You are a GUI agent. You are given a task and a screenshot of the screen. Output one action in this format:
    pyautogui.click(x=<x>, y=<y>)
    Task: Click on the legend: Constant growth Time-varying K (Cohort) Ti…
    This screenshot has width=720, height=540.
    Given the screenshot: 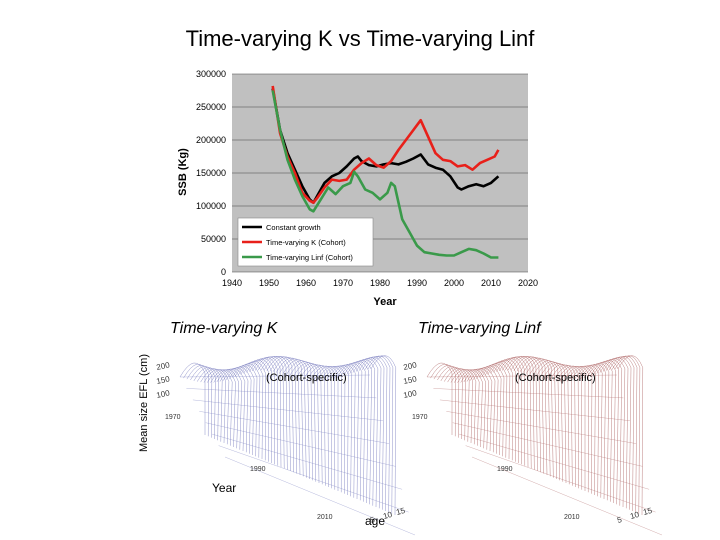 What is the action you would take?
    pyautogui.click(x=305, y=242)
    